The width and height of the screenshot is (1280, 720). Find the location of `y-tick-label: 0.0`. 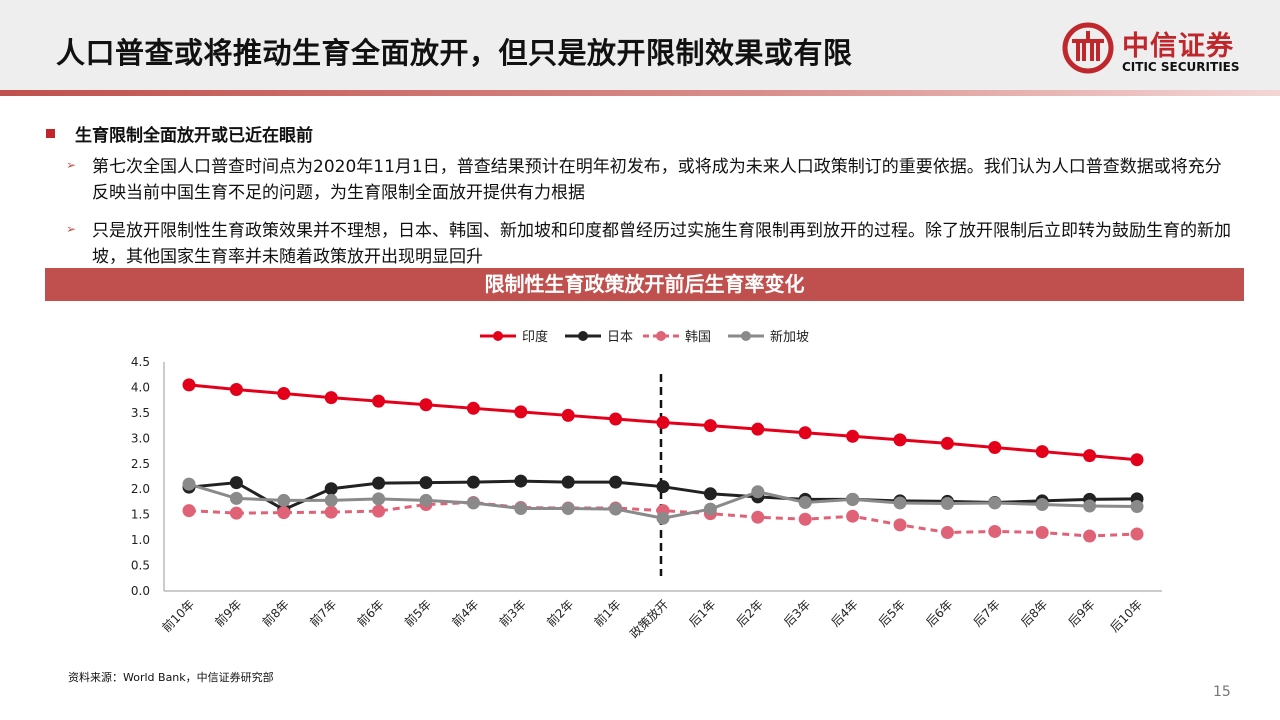

y-tick-label: 0.0 is located at coordinates (140, 591).